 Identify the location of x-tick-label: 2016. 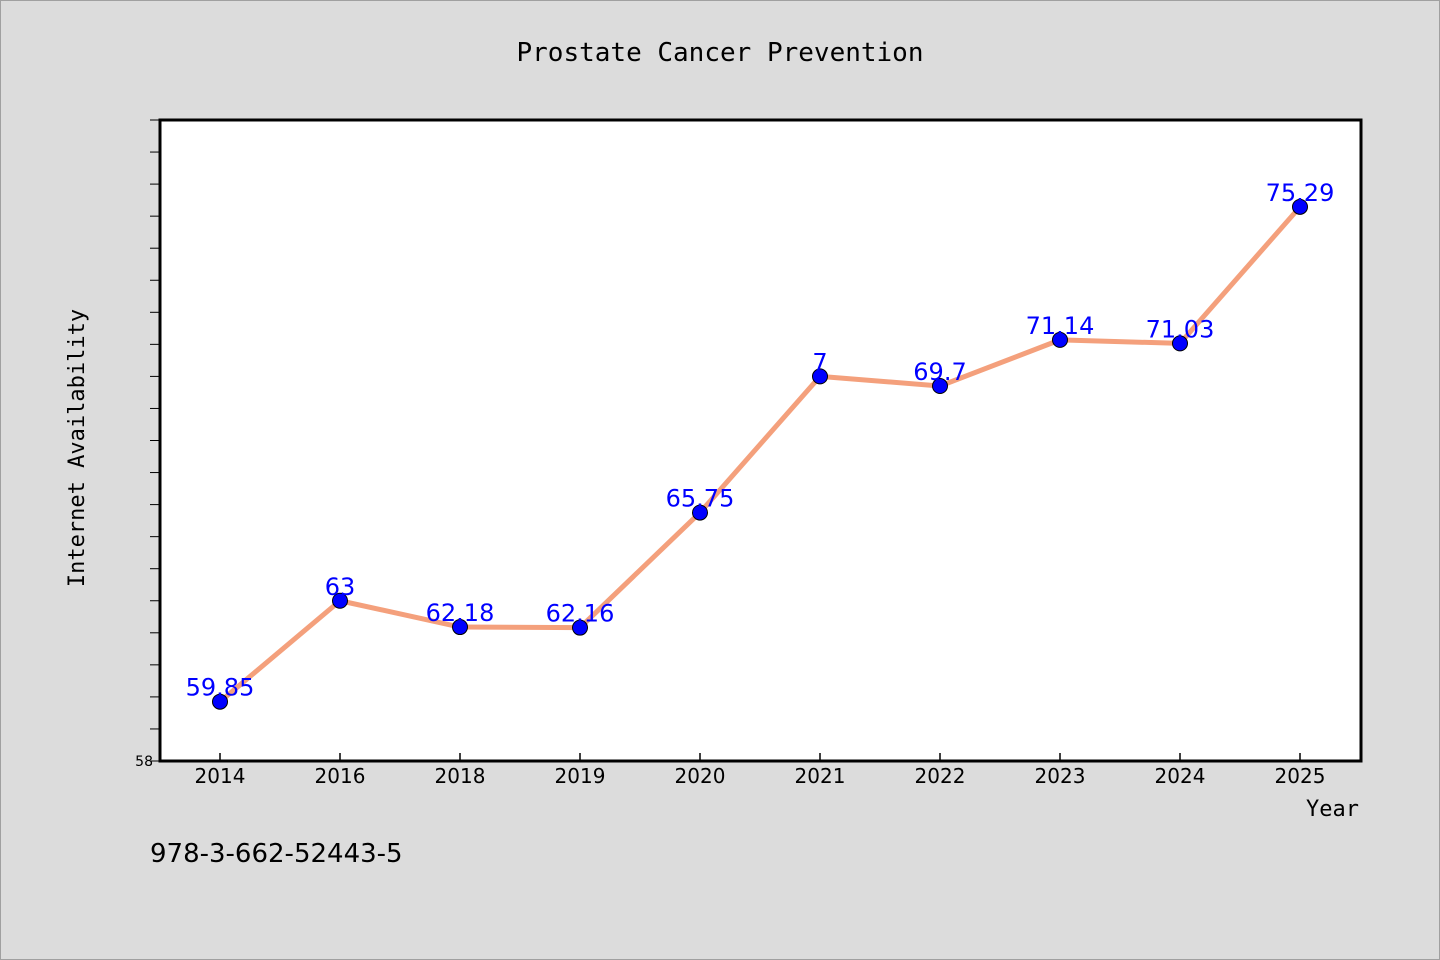
(340, 776).